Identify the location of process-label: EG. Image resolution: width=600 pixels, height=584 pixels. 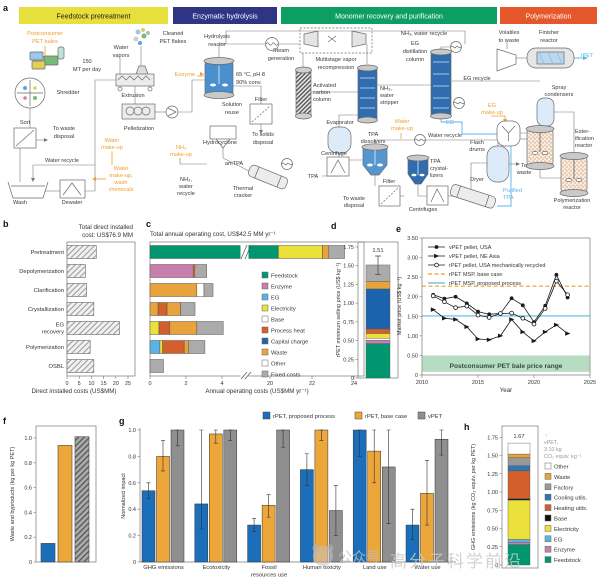
(415, 44).